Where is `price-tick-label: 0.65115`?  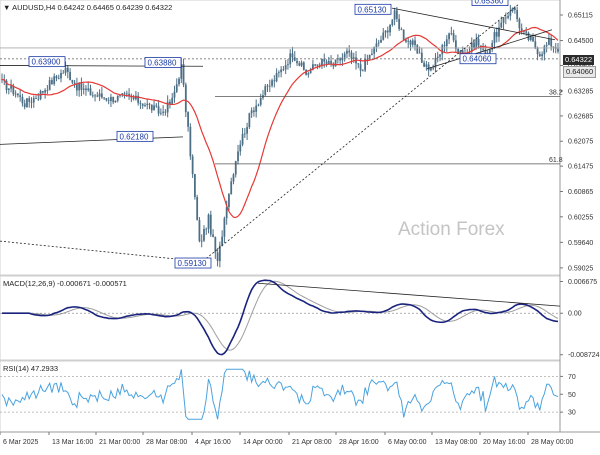 price-tick-label: 0.65115 is located at coordinates (580, 16).